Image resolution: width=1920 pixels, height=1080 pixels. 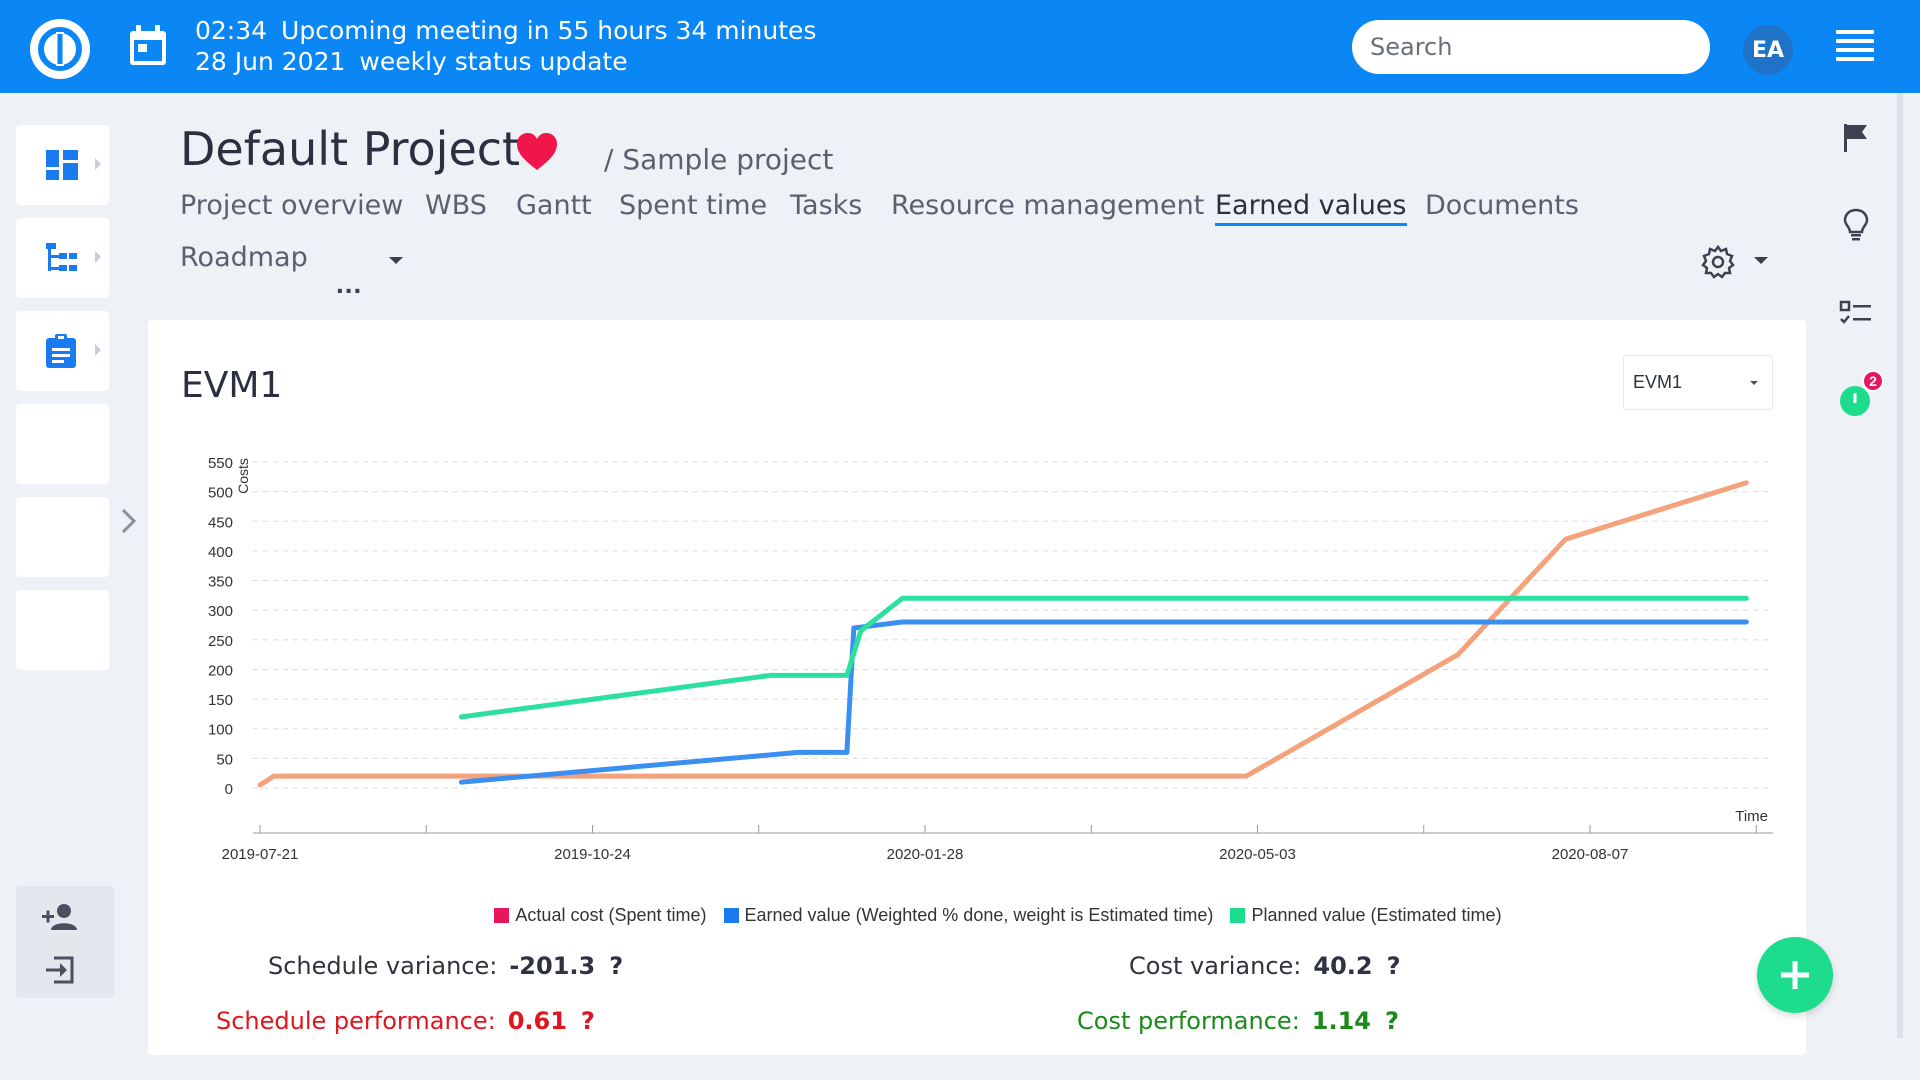 I want to click on panel-title: EVM1, so click(x=232, y=385).